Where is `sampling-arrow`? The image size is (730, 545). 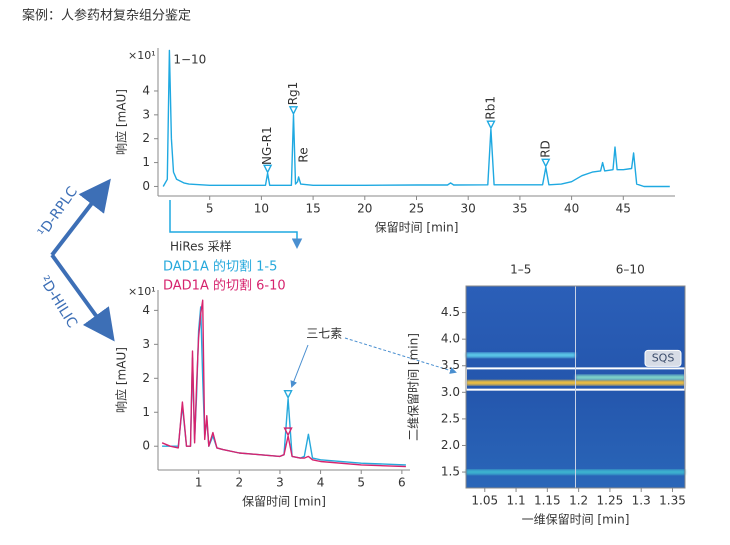
sampling-arrow is located at coordinates (236, 224).